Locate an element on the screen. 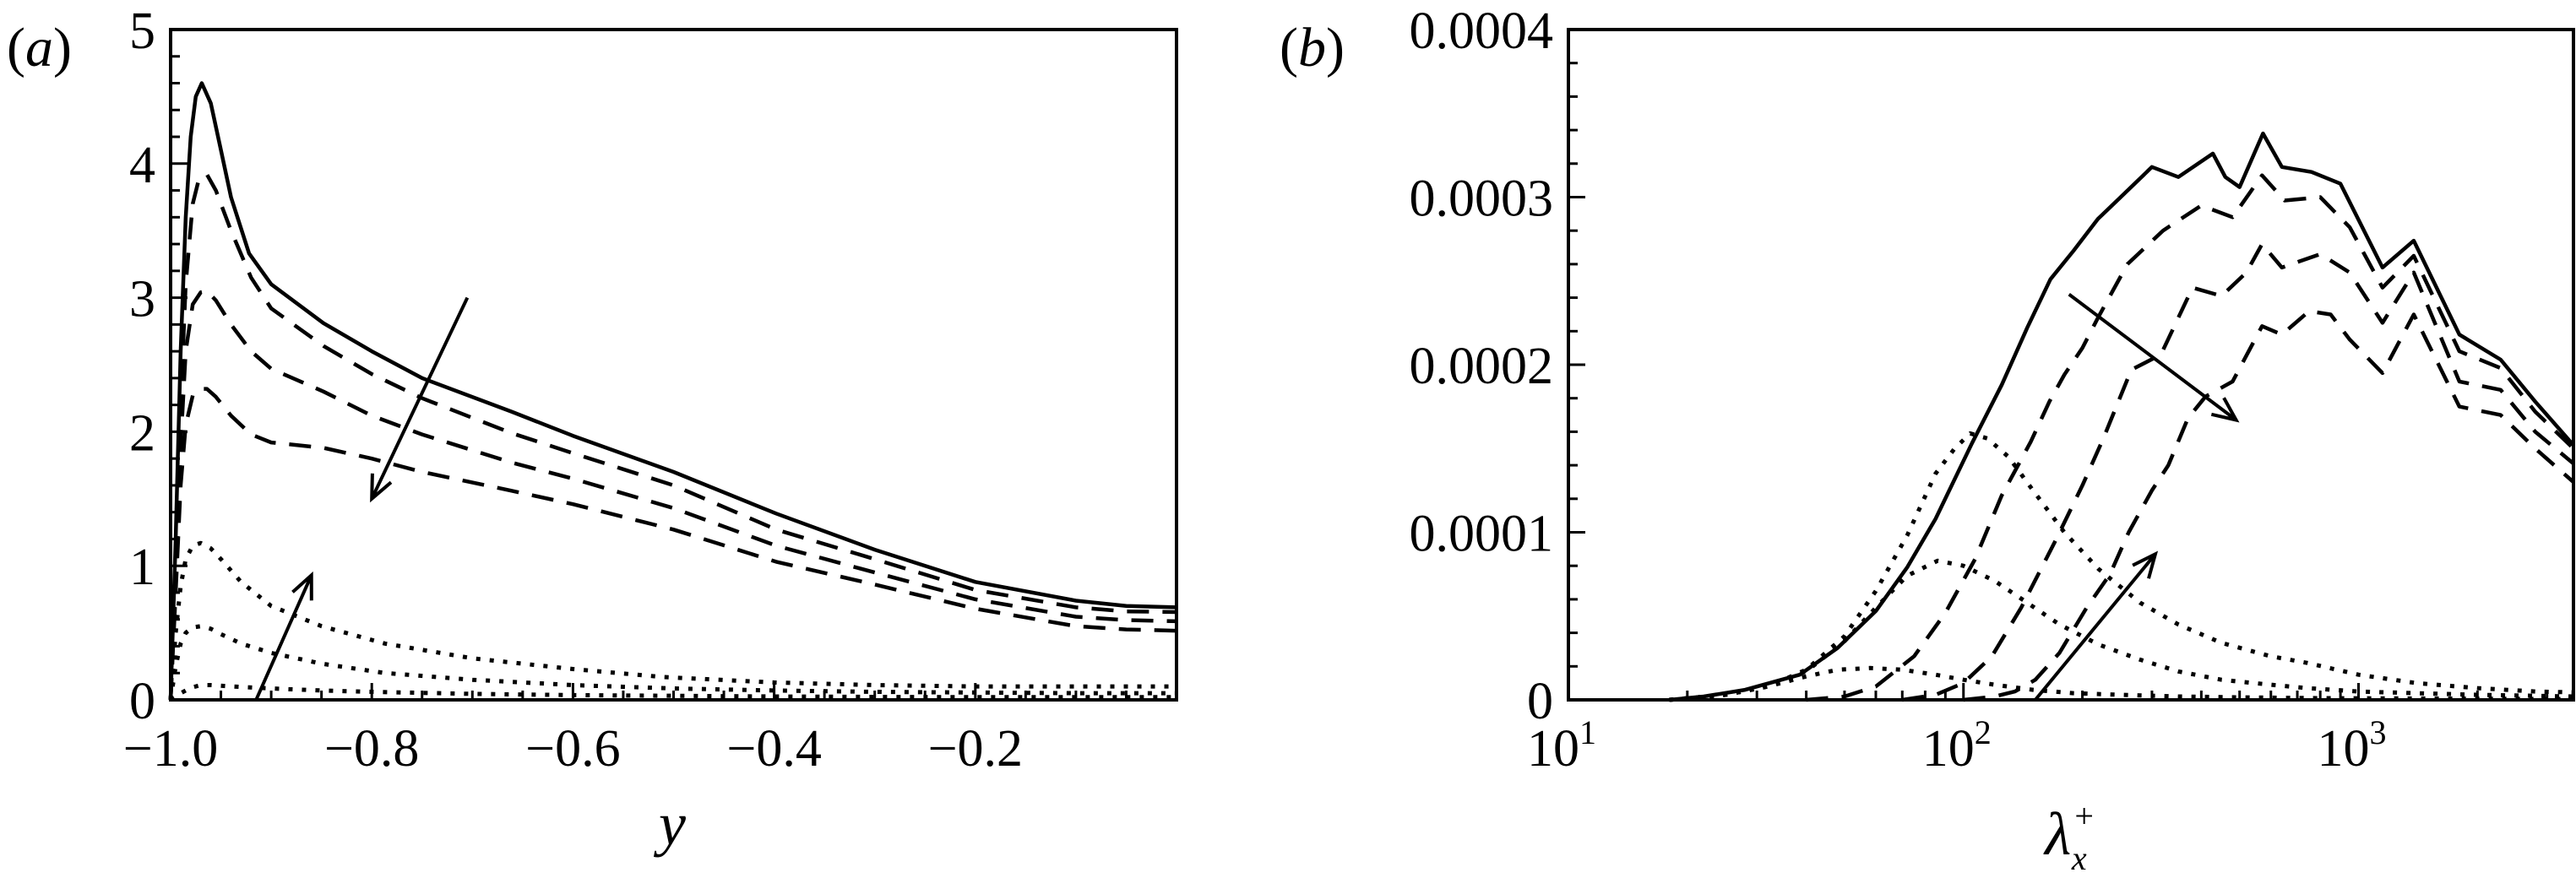  y-tick-label: 1 is located at coordinates (142, 567).